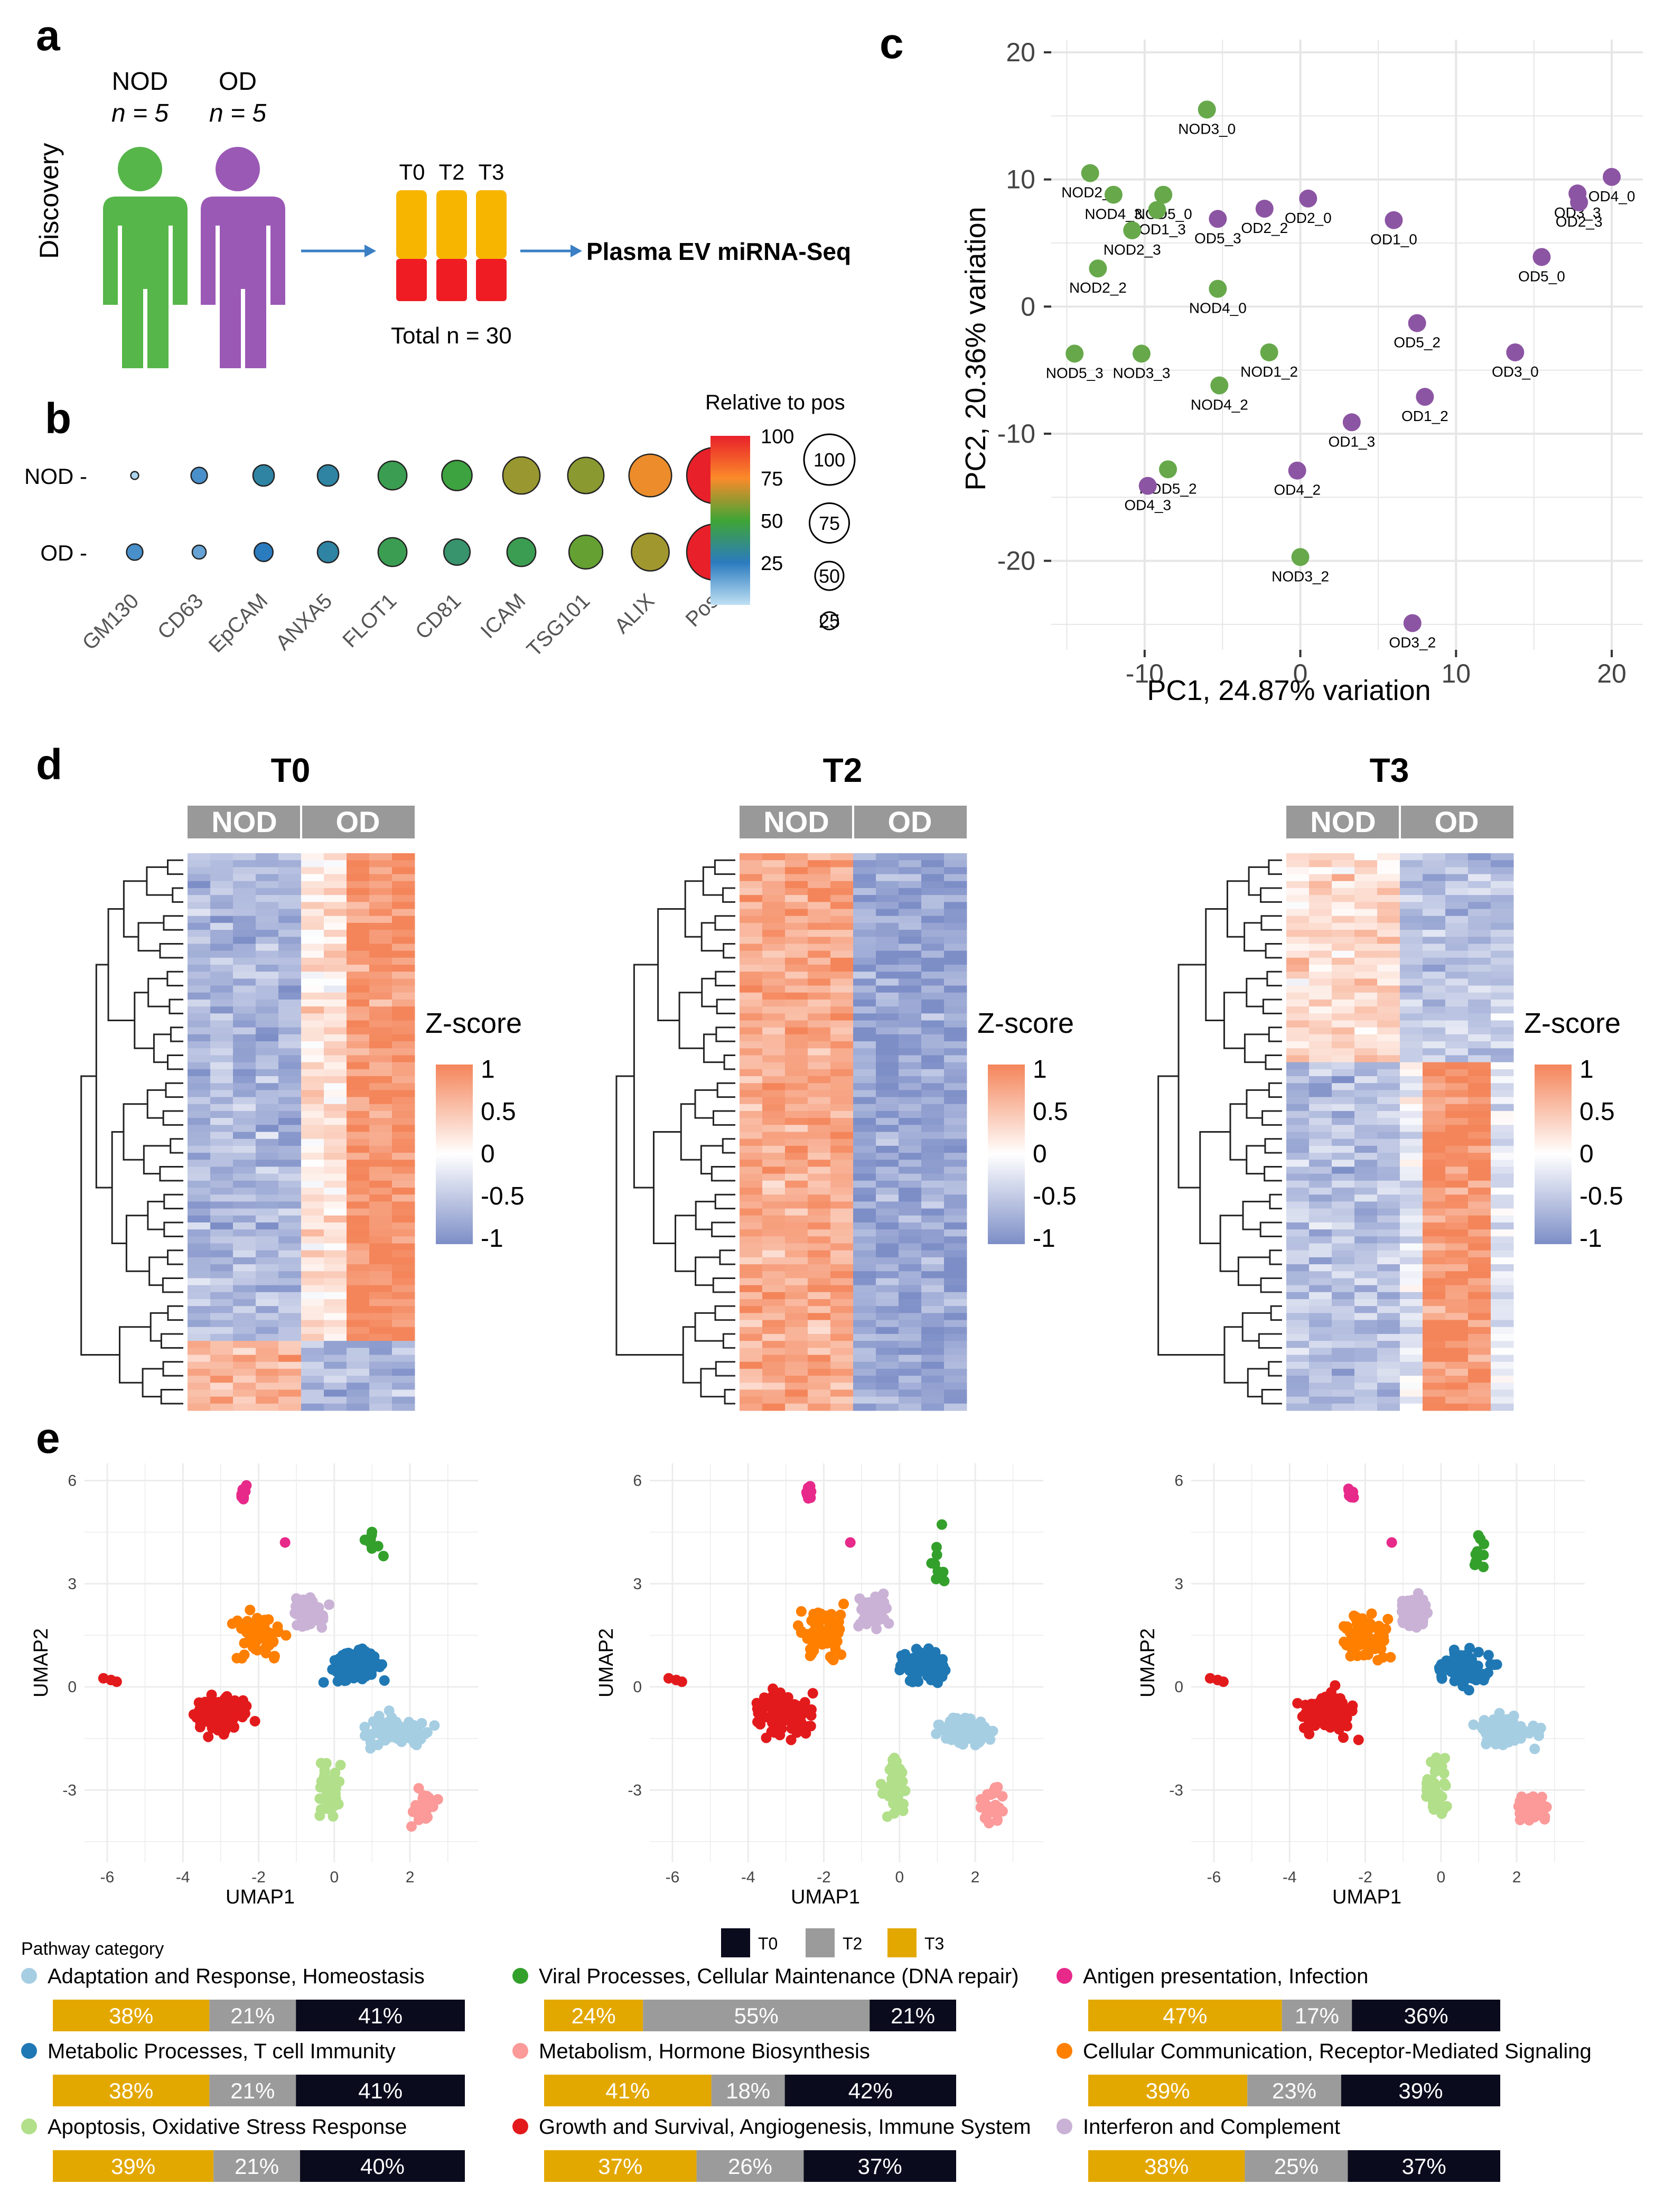  Describe the element at coordinates (607, 1662) in the screenshot. I see `umap-y-axis-label: UMAP2` at that location.